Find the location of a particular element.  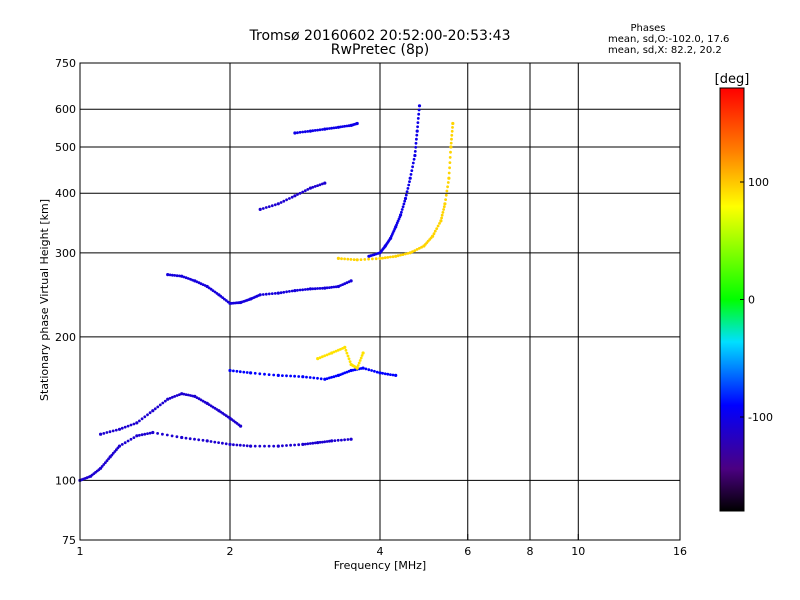

y-tick-label: 750 is located at coordinates (65, 63).